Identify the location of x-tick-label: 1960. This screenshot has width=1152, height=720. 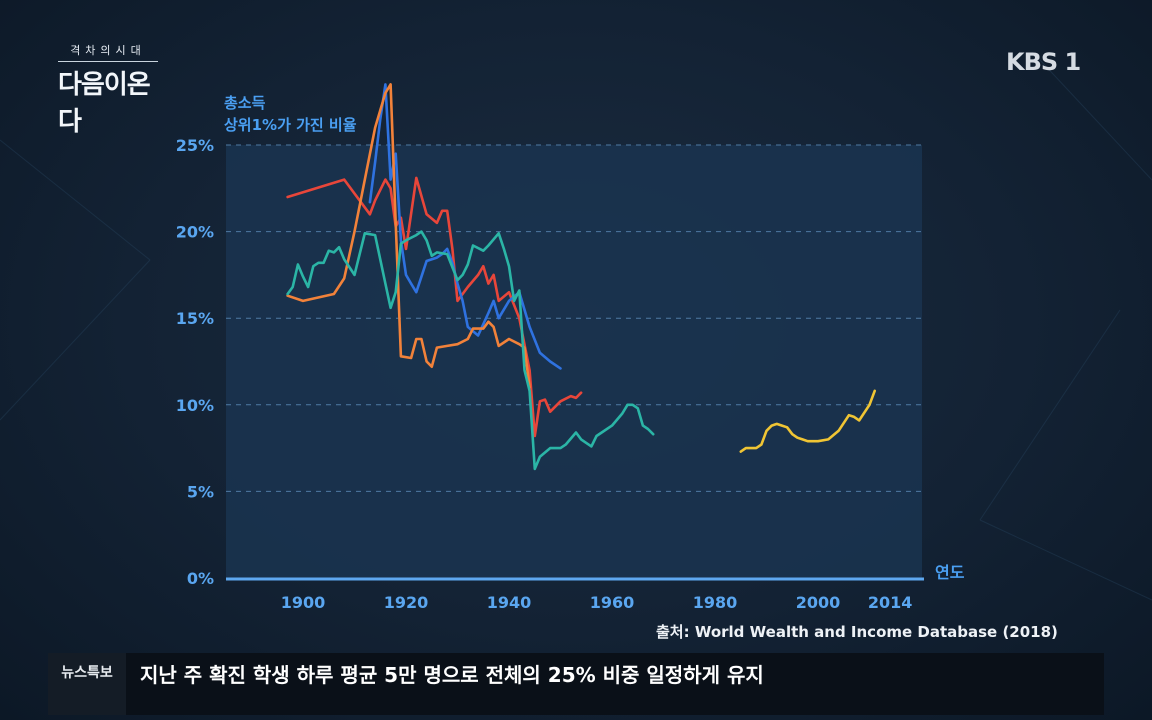
(612, 602).